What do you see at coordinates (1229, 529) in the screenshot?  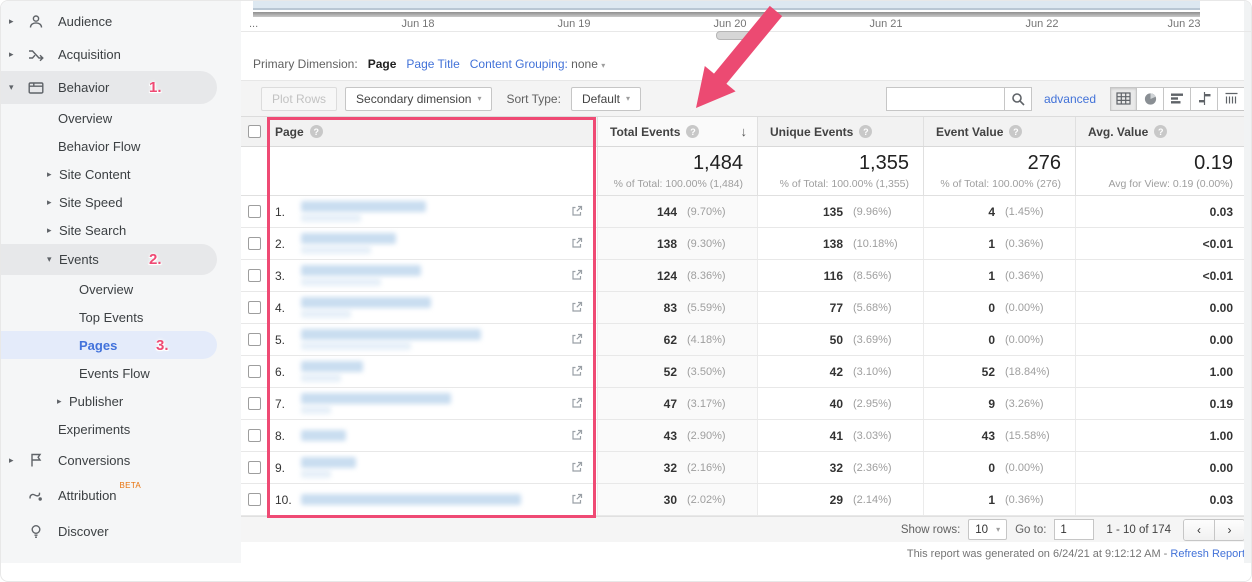 I see `next-page-button: ›` at bounding box center [1229, 529].